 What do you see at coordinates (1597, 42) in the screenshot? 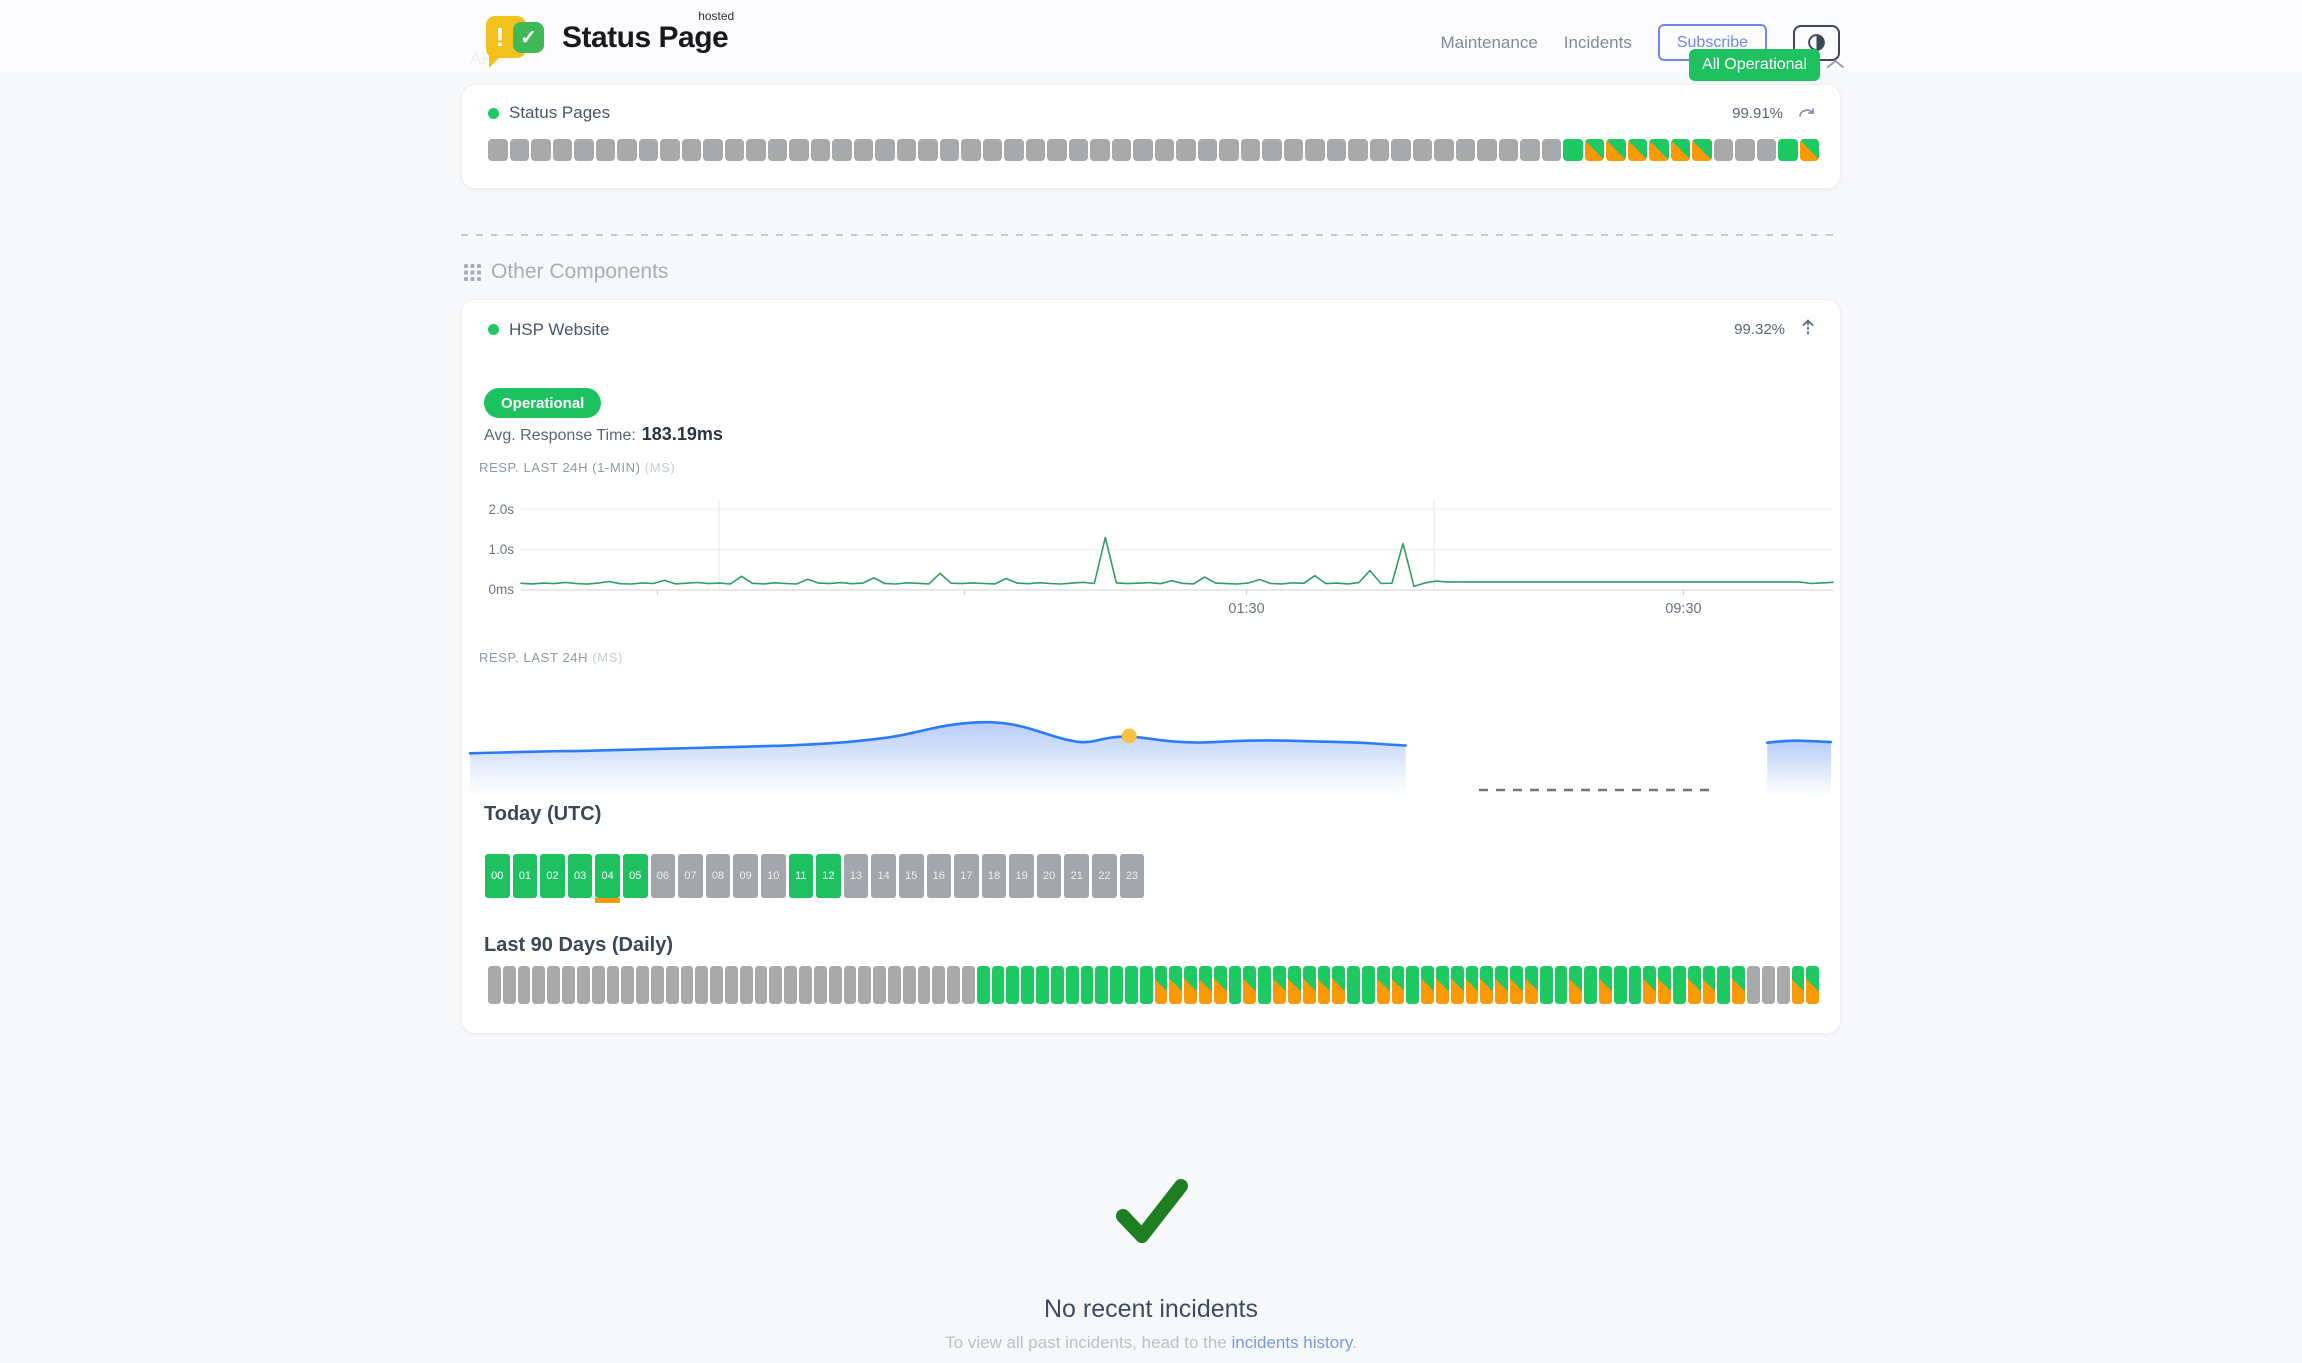
I see `nav-incidents-link: Incidents` at bounding box center [1597, 42].